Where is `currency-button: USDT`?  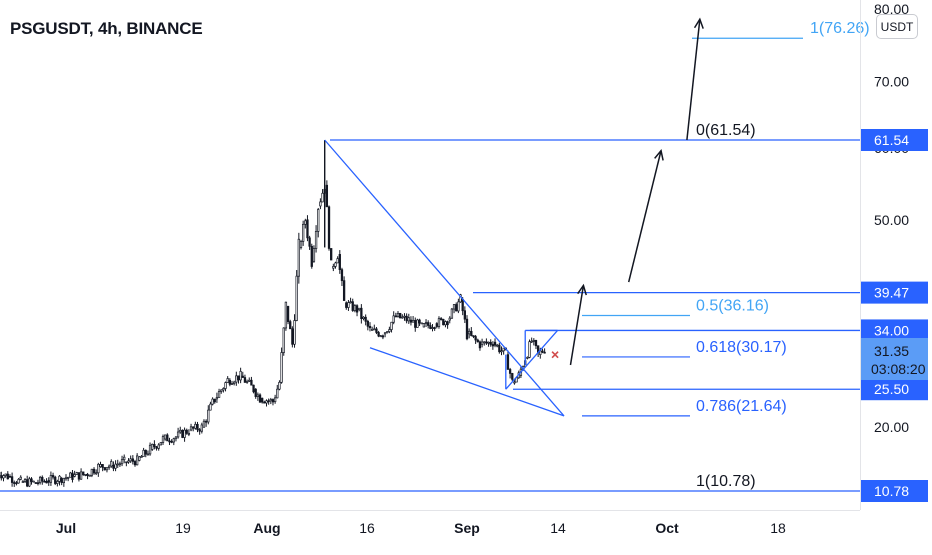
currency-button: USDT is located at coordinates (897, 26).